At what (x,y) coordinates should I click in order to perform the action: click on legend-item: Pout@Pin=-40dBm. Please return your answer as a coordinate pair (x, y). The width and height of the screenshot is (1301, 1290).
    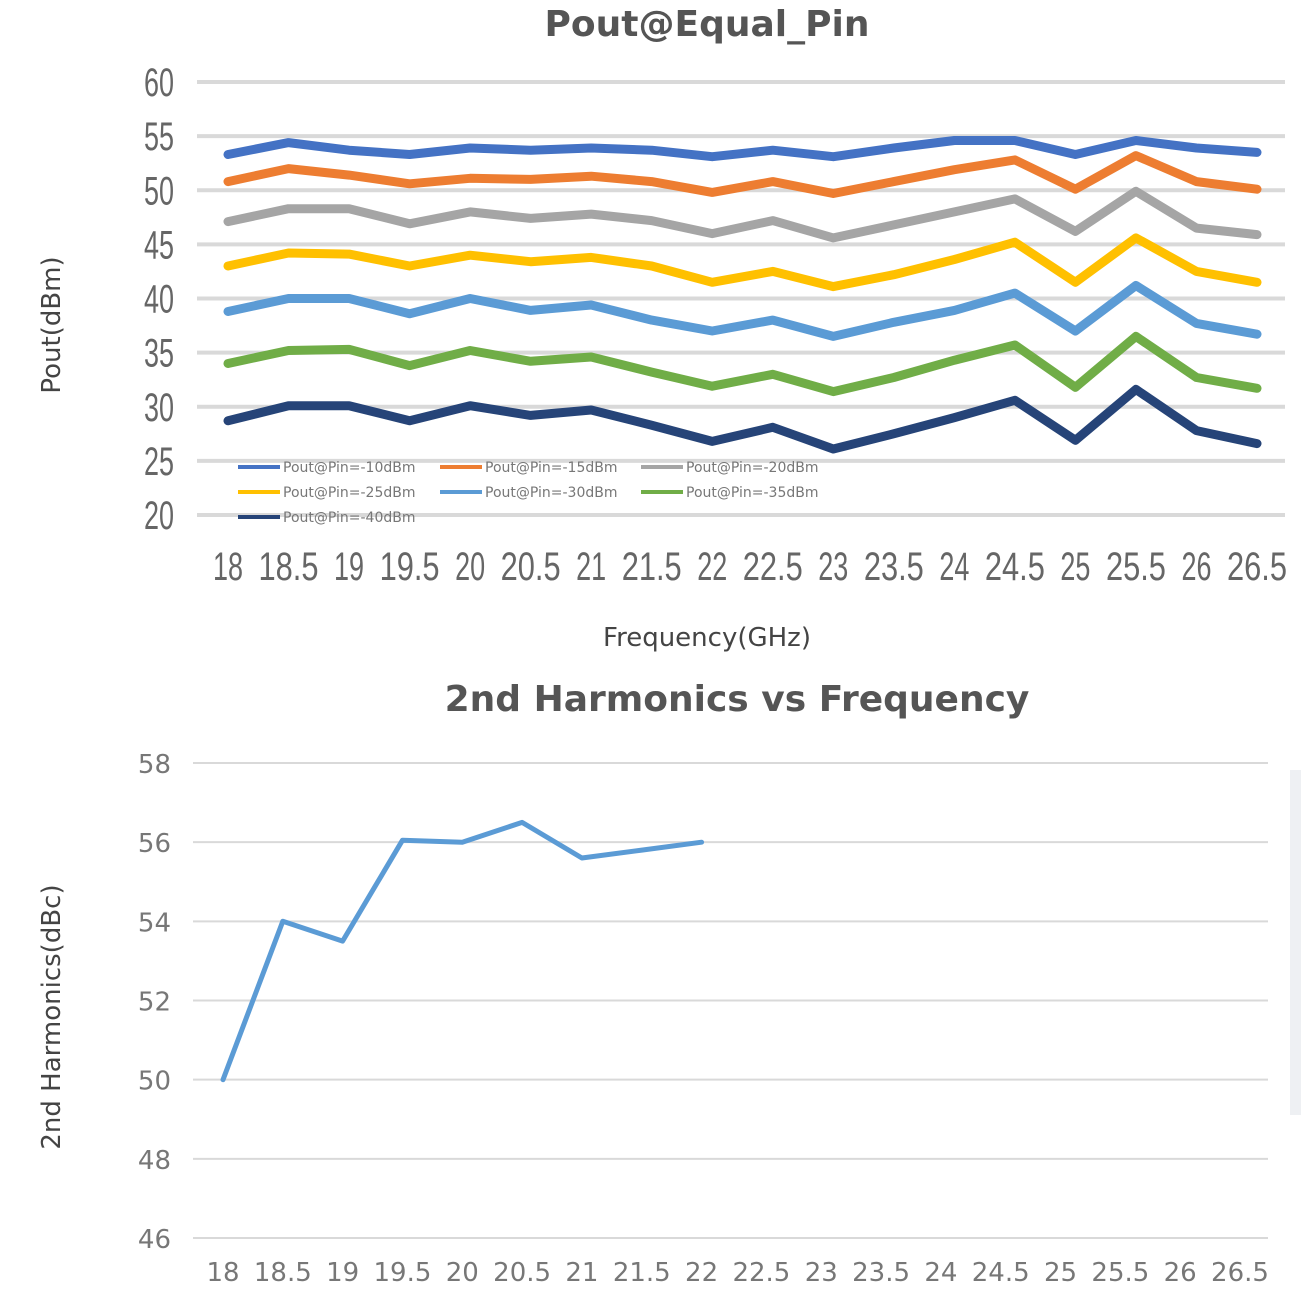
    Looking at the image, I should click on (327, 518).